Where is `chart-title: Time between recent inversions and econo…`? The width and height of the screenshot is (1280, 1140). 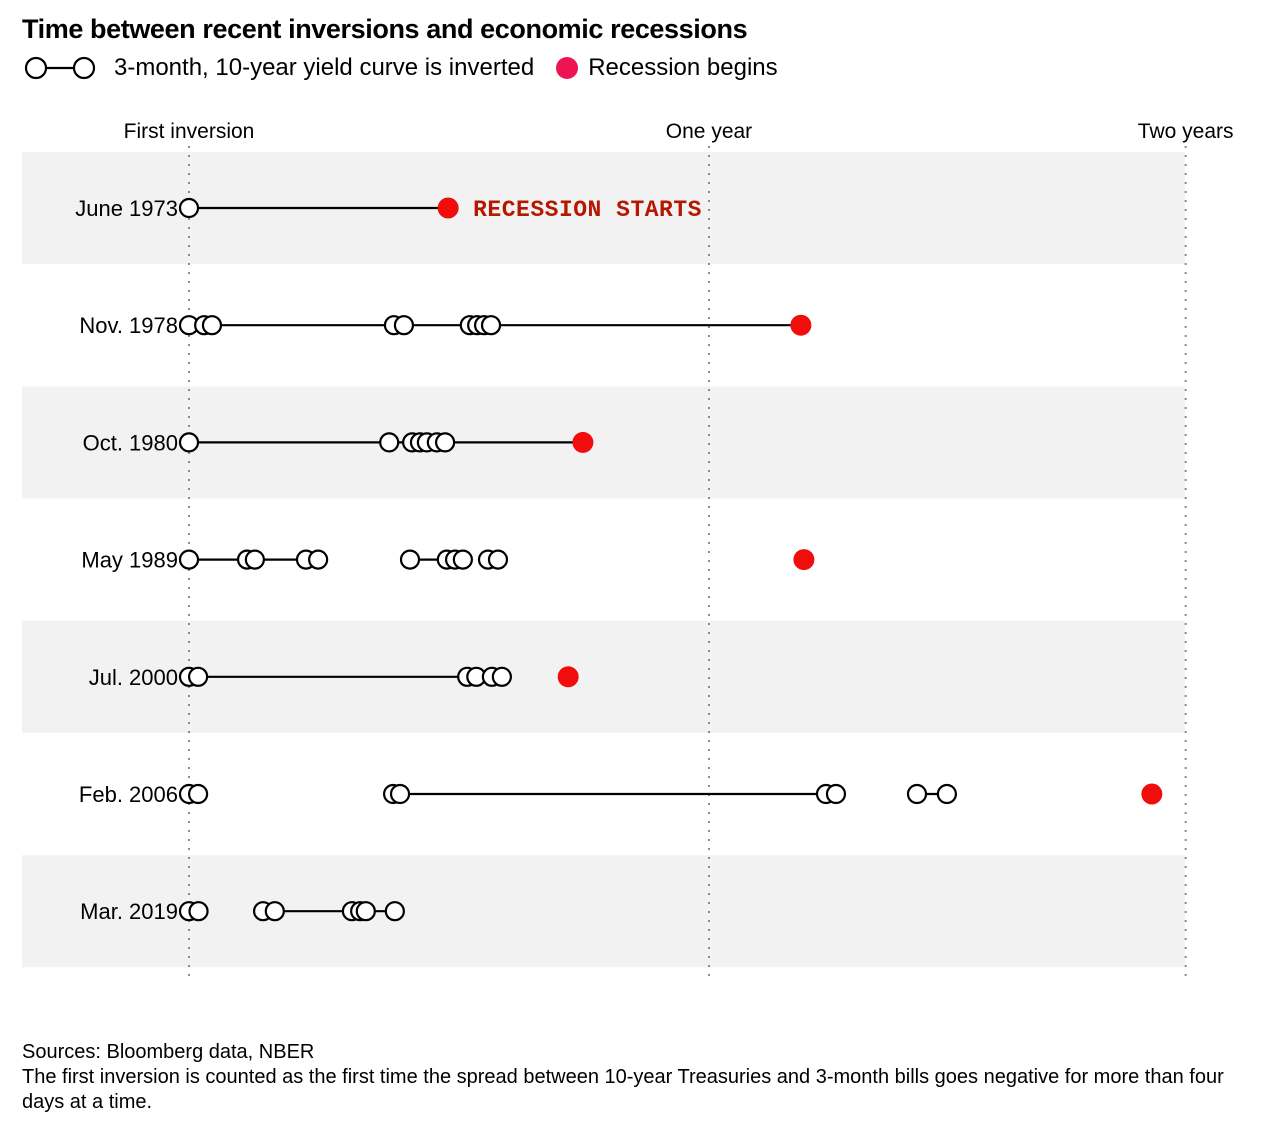 chart-title: Time between recent inversions and econo… is located at coordinates (385, 29).